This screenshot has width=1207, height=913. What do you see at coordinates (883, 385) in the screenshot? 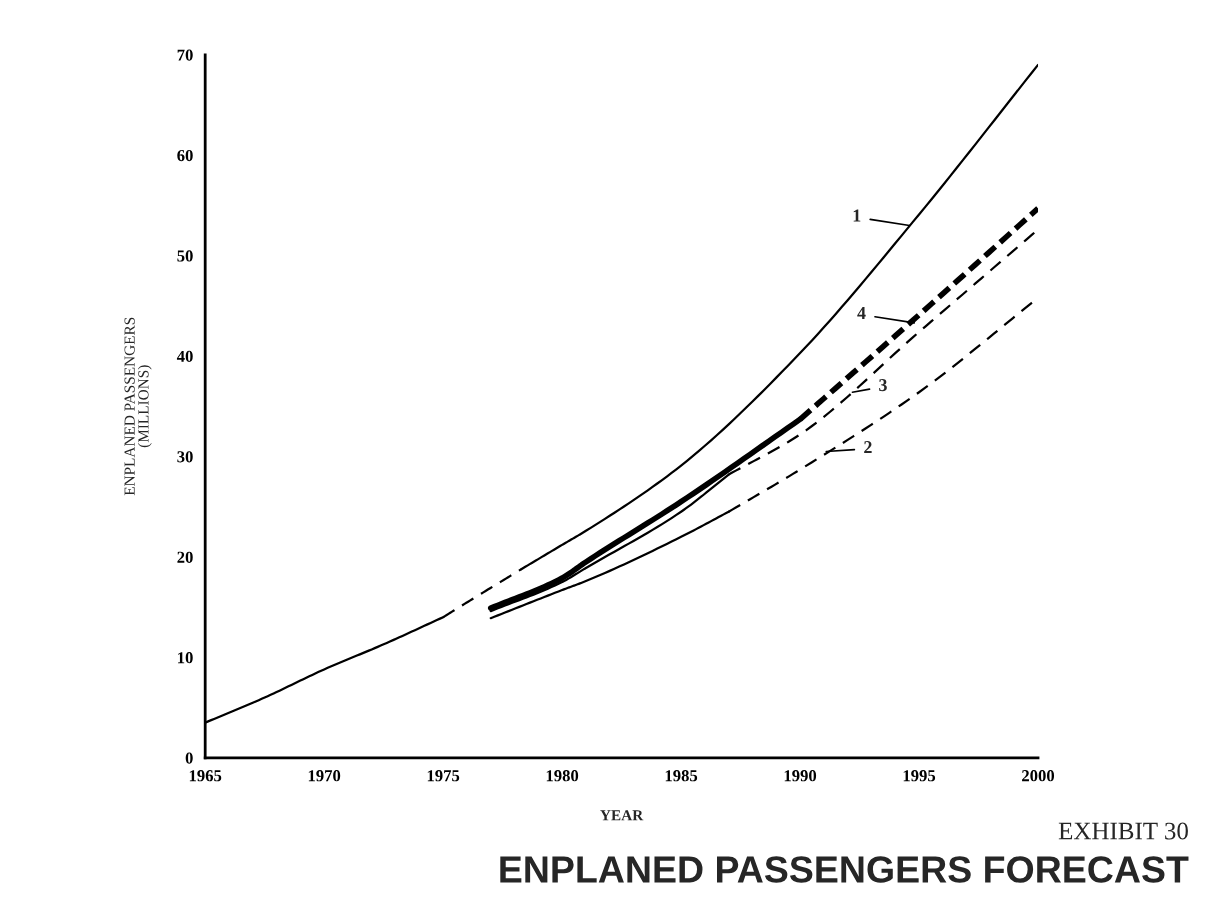
I see `annotation: 3` at bounding box center [883, 385].